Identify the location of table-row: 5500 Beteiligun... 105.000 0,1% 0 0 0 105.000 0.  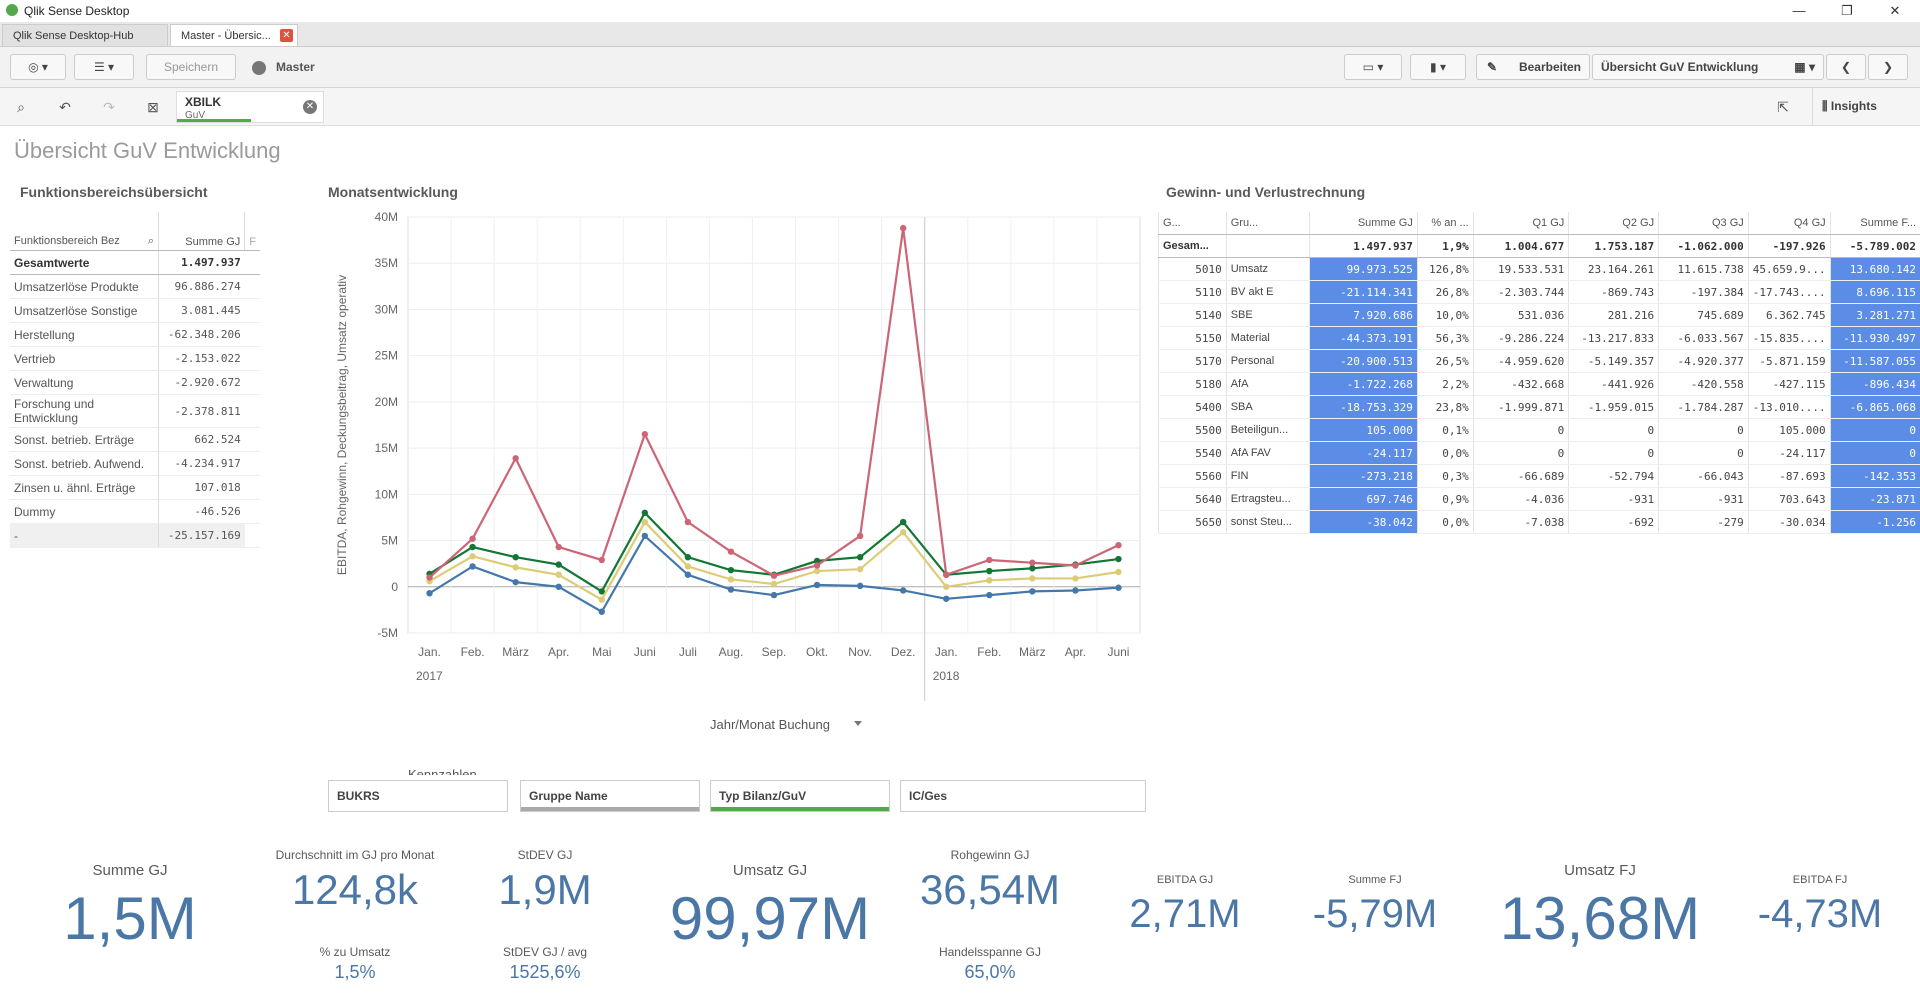
(1539, 430).